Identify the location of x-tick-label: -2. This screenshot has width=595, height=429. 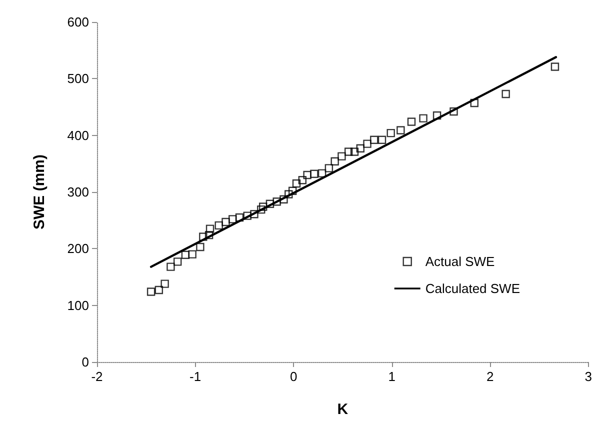
(97, 376).